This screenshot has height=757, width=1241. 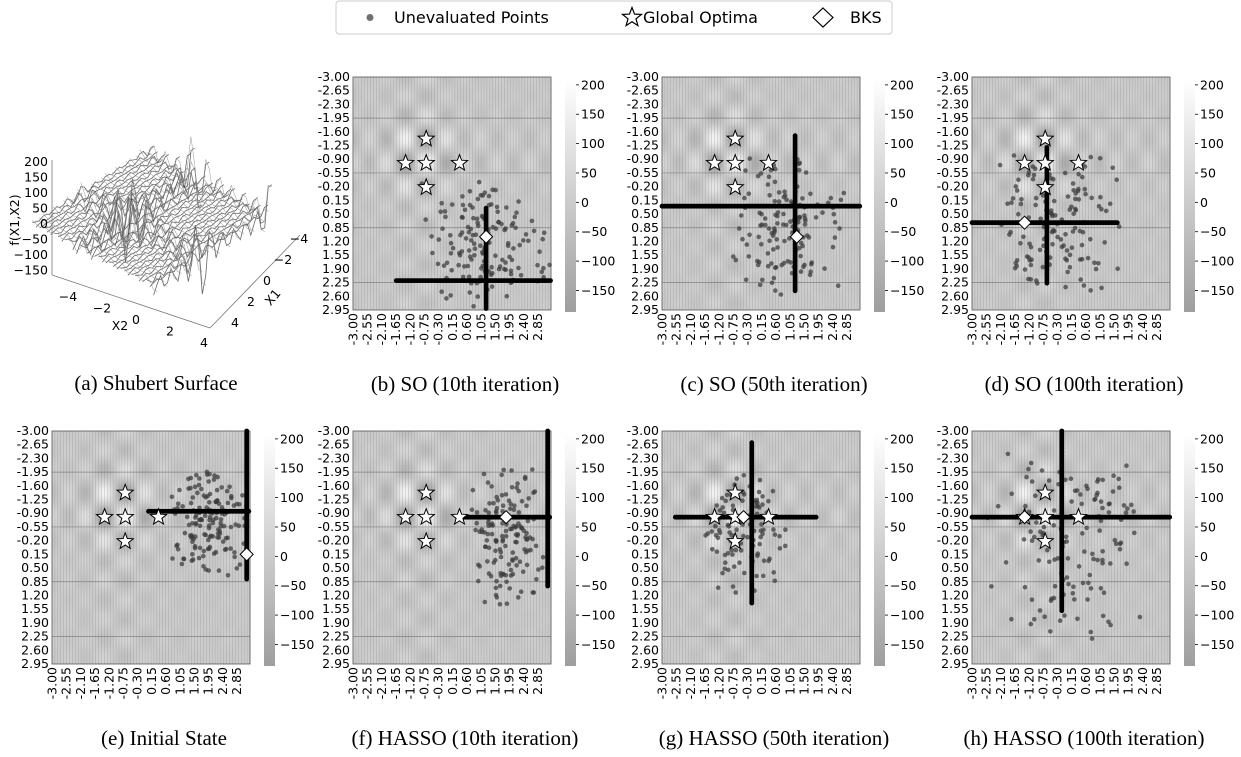 What do you see at coordinates (136, 319) in the screenshot?
I see `surface-x2-tick: 0` at bounding box center [136, 319].